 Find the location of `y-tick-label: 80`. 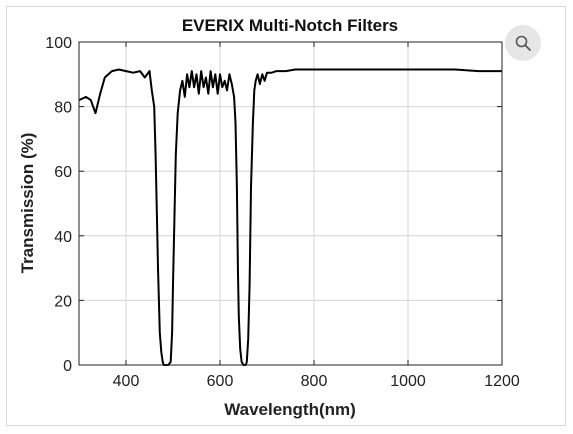

y-tick-label: 80 is located at coordinates (63, 108).